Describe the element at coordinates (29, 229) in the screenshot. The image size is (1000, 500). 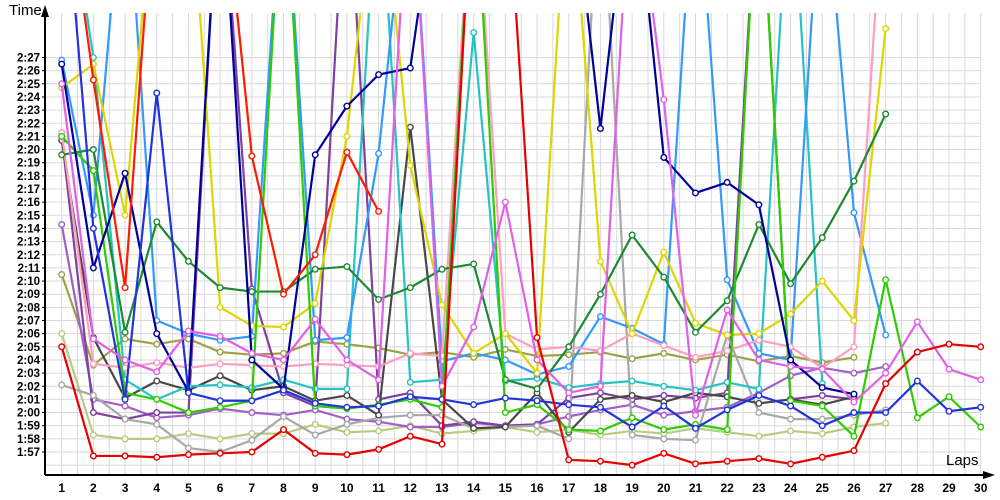
I see `y-tick-label: 2:14` at that location.